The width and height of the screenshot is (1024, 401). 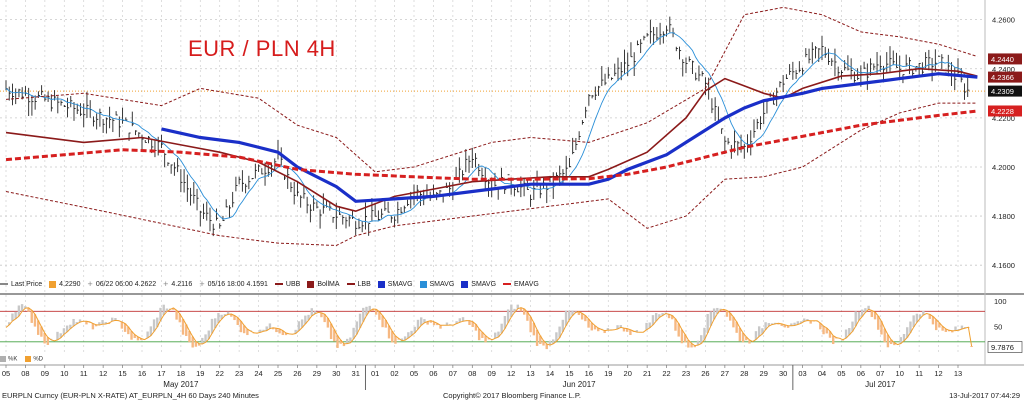 I want to click on oscillator-fill, so click(x=490, y=327).